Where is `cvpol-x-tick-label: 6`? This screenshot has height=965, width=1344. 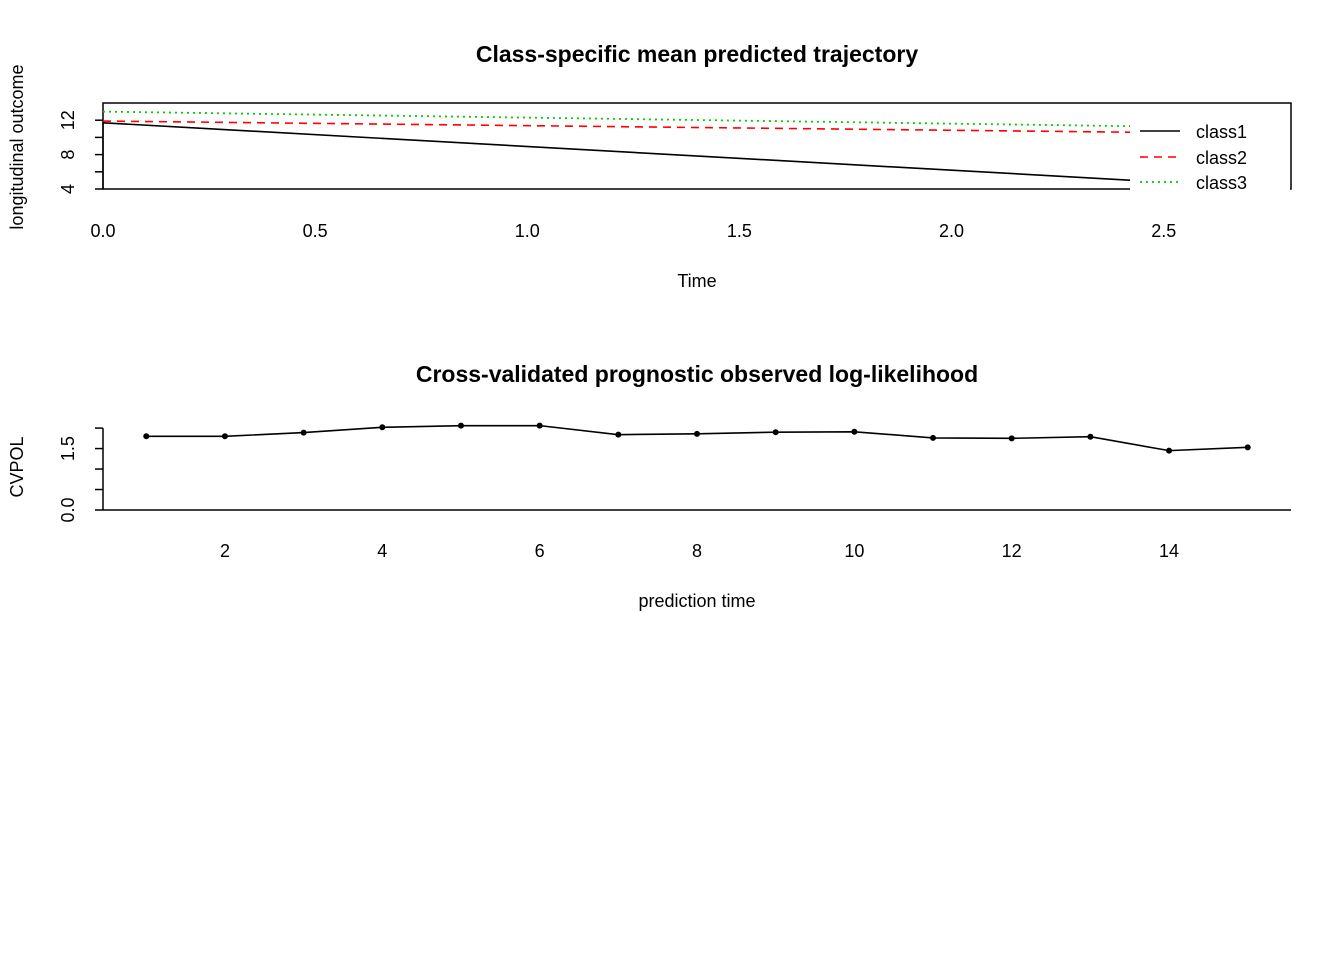
cvpol-x-tick-label: 6 is located at coordinates (540, 551).